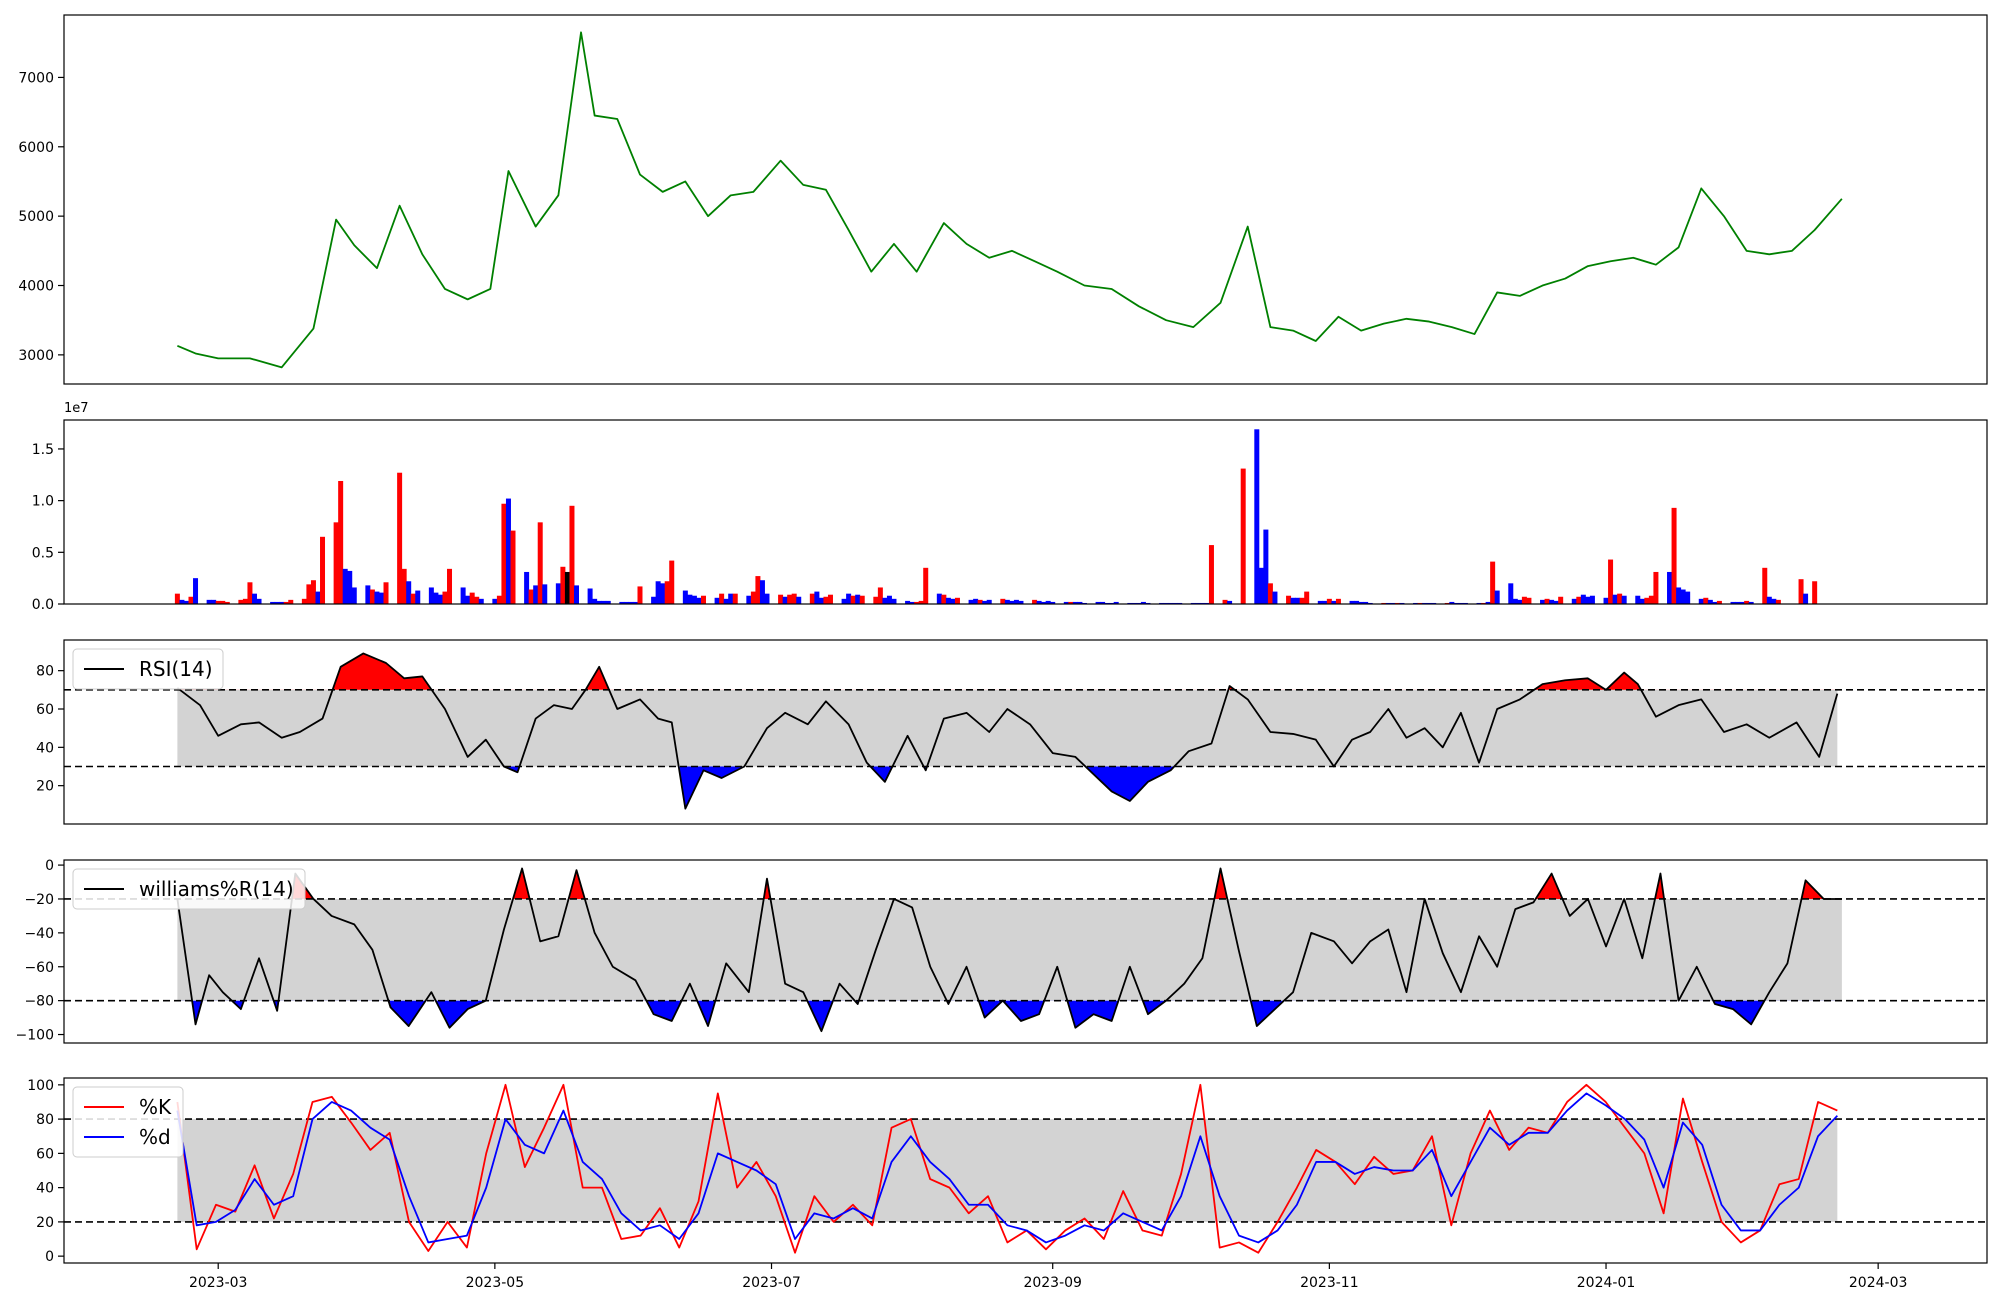 The width and height of the screenshot is (2000, 1300). Describe the element at coordinates (45, 1189) in the screenshot. I see `y-tick-label: 40` at that location.